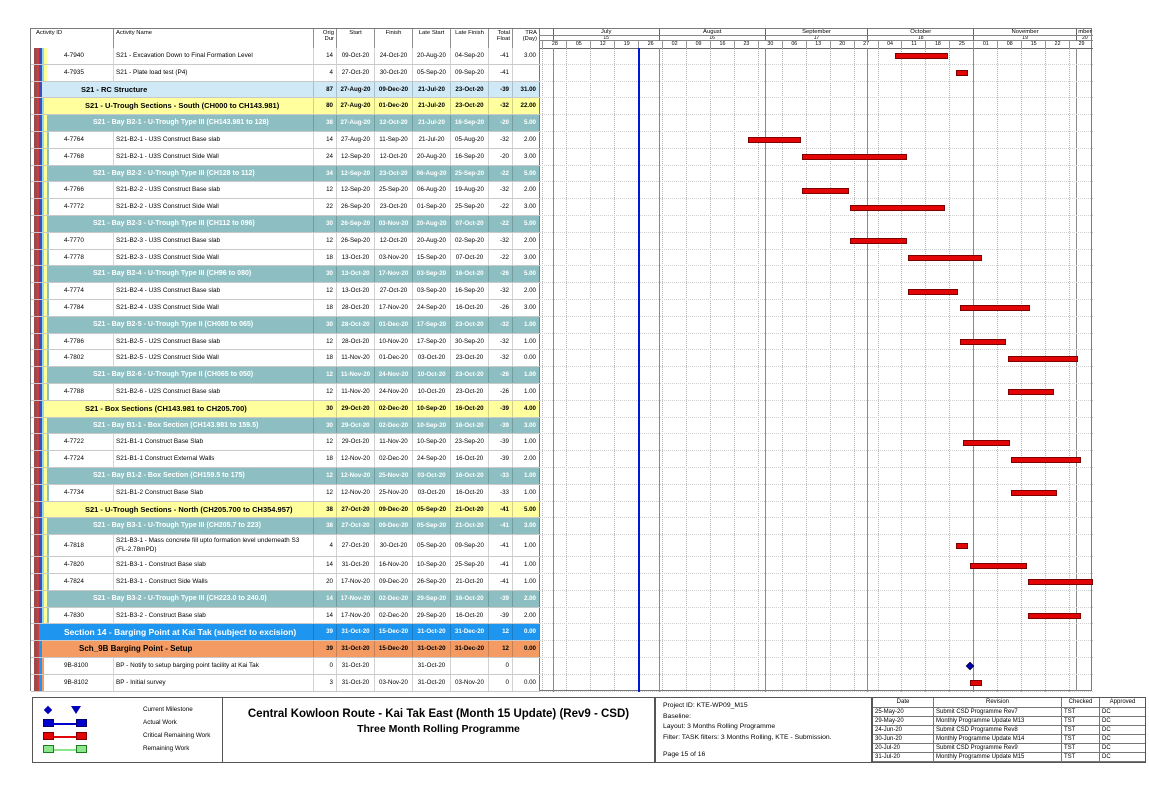 The height and width of the screenshot is (812, 1149). I want to click on value-cell: 23-Sep-20, so click(469, 442).